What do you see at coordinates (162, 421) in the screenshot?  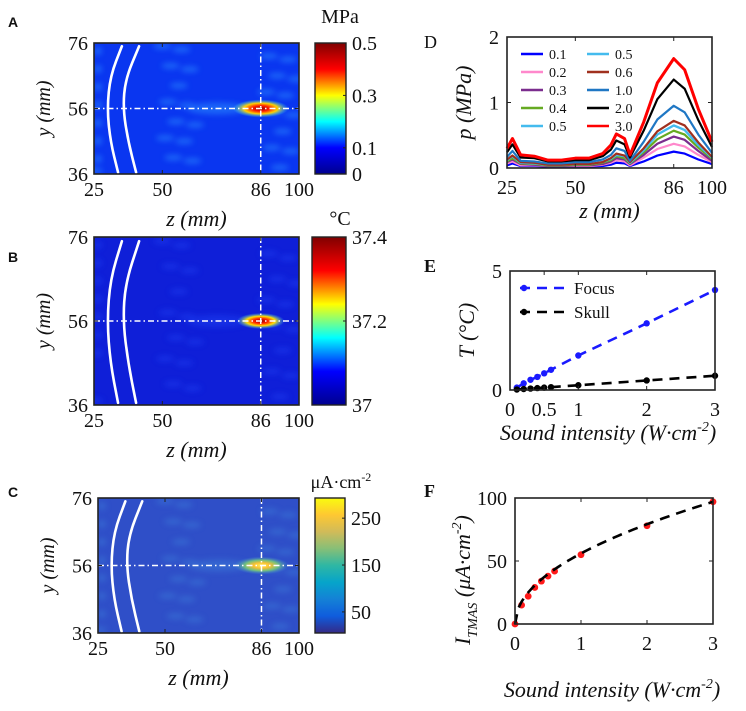 I see `x-tick-label: 50` at bounding box center [162, 421].